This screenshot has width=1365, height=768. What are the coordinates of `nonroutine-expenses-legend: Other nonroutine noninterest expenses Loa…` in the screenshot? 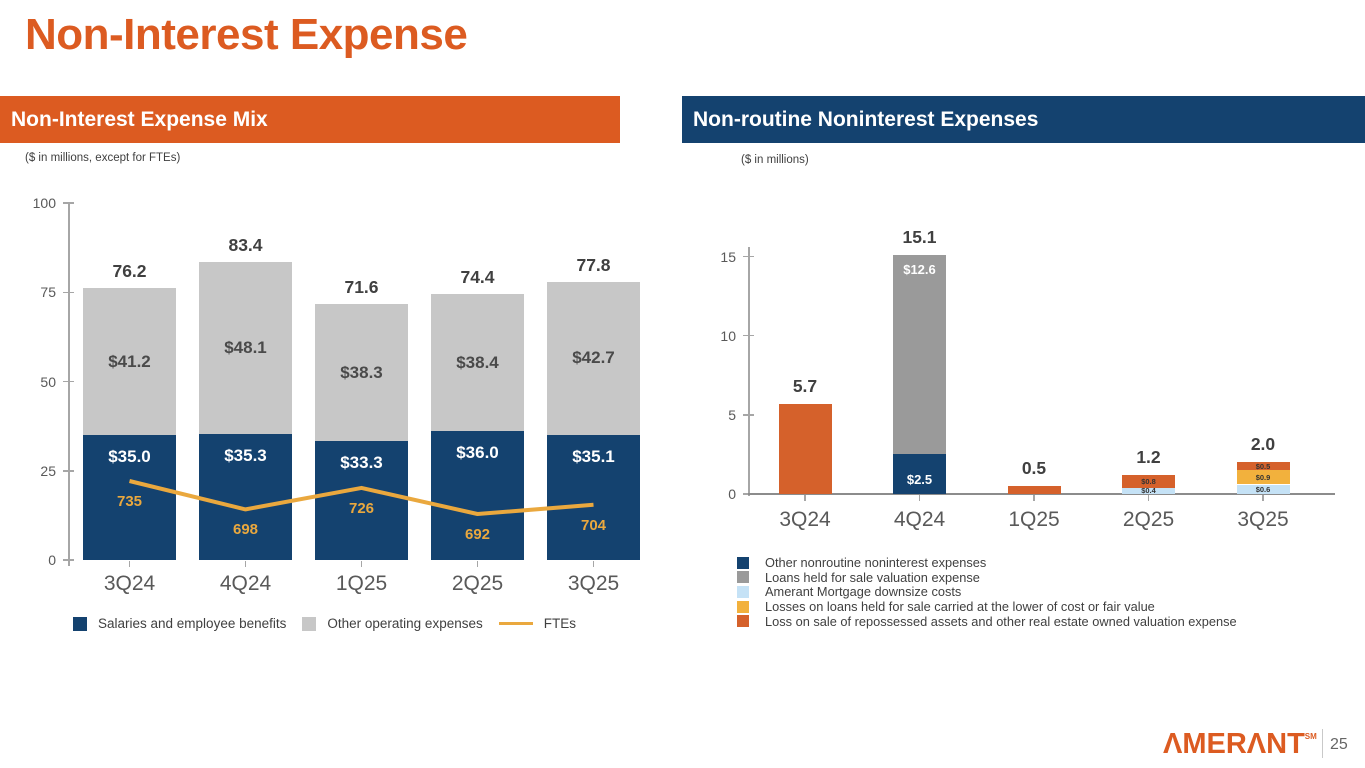 It's located at (987, 592).